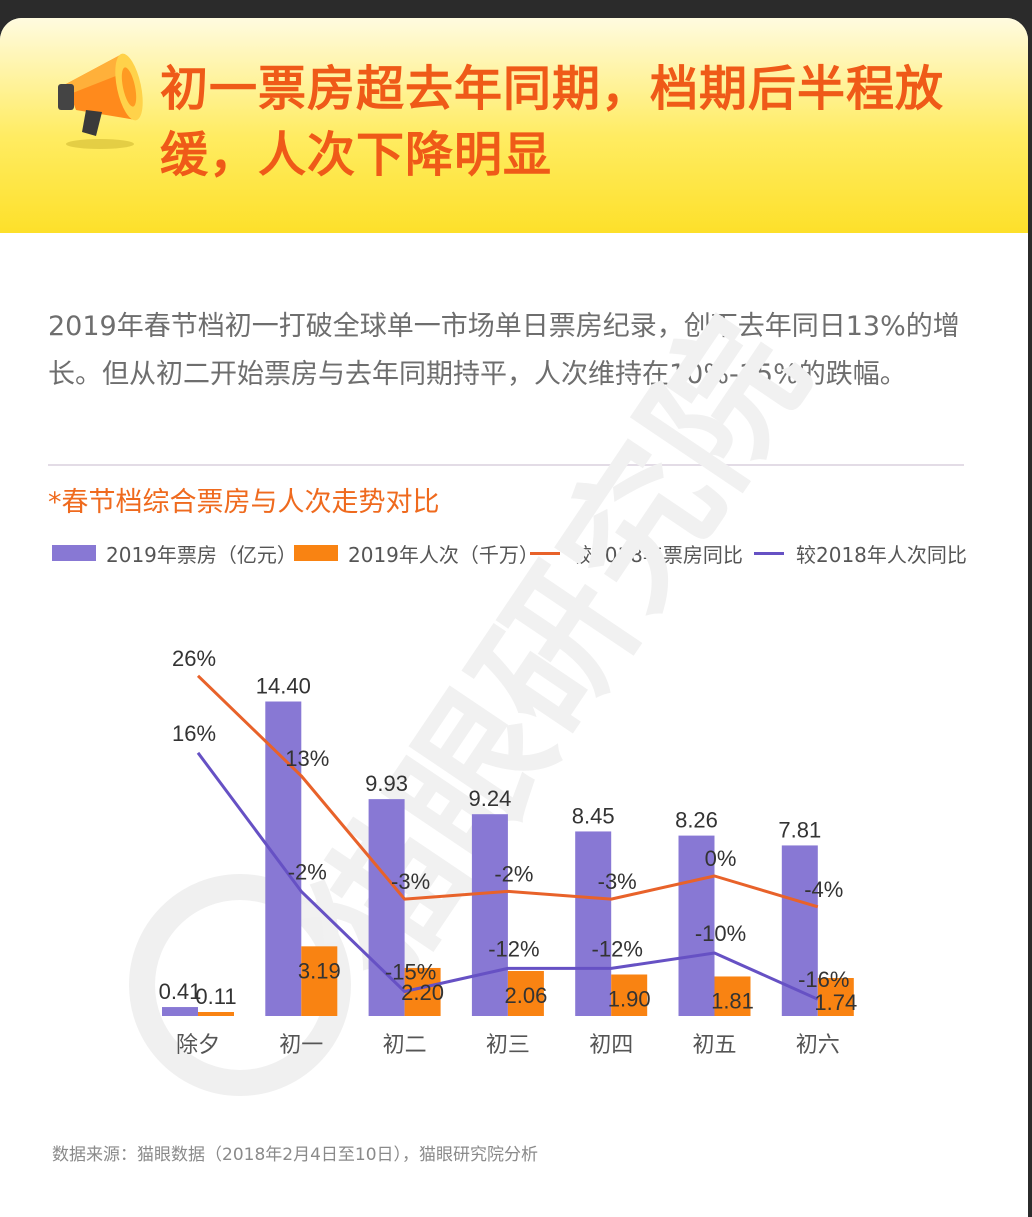 The height and width of the screenshot is (1217, 1032). Describe the element at coordinates (721, 858) in the screenshot. I see `line-label-box-office-yoy: 0%` at that location.